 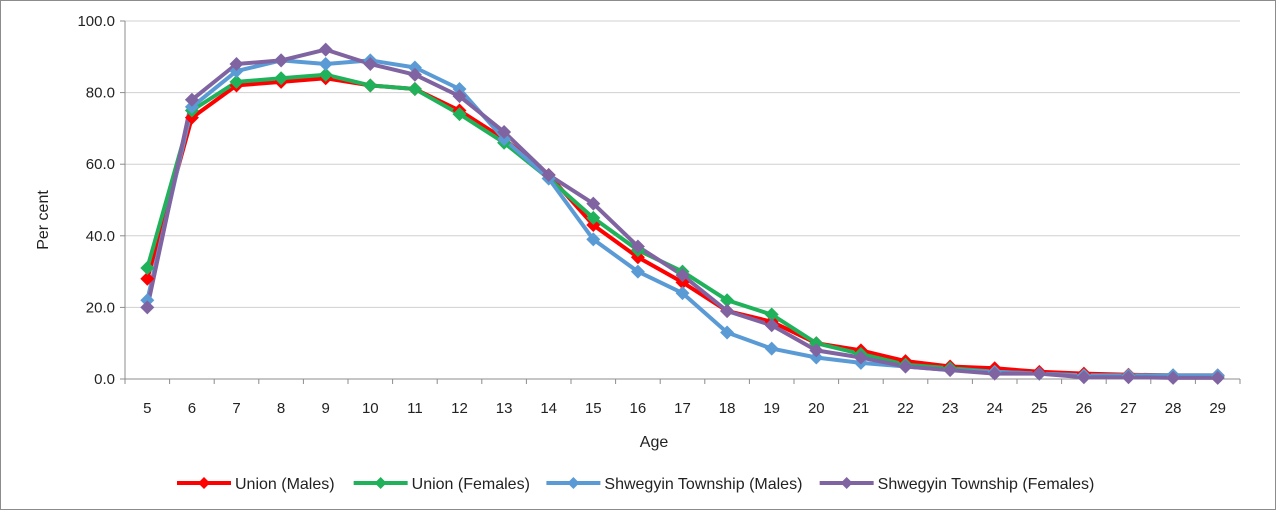 What do you see at coordinates (593, 408) in the screenshot?
I see `x-tick-label: 15` at bounding box center [593, 408].